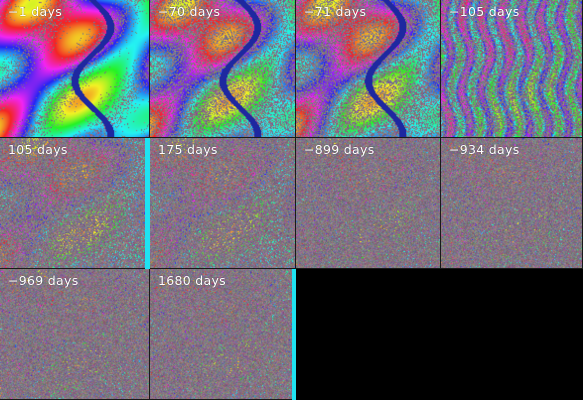  Describe the element at coordinates (189, 11) in the screenshot. I see `panel-label: −70 days` at that location.